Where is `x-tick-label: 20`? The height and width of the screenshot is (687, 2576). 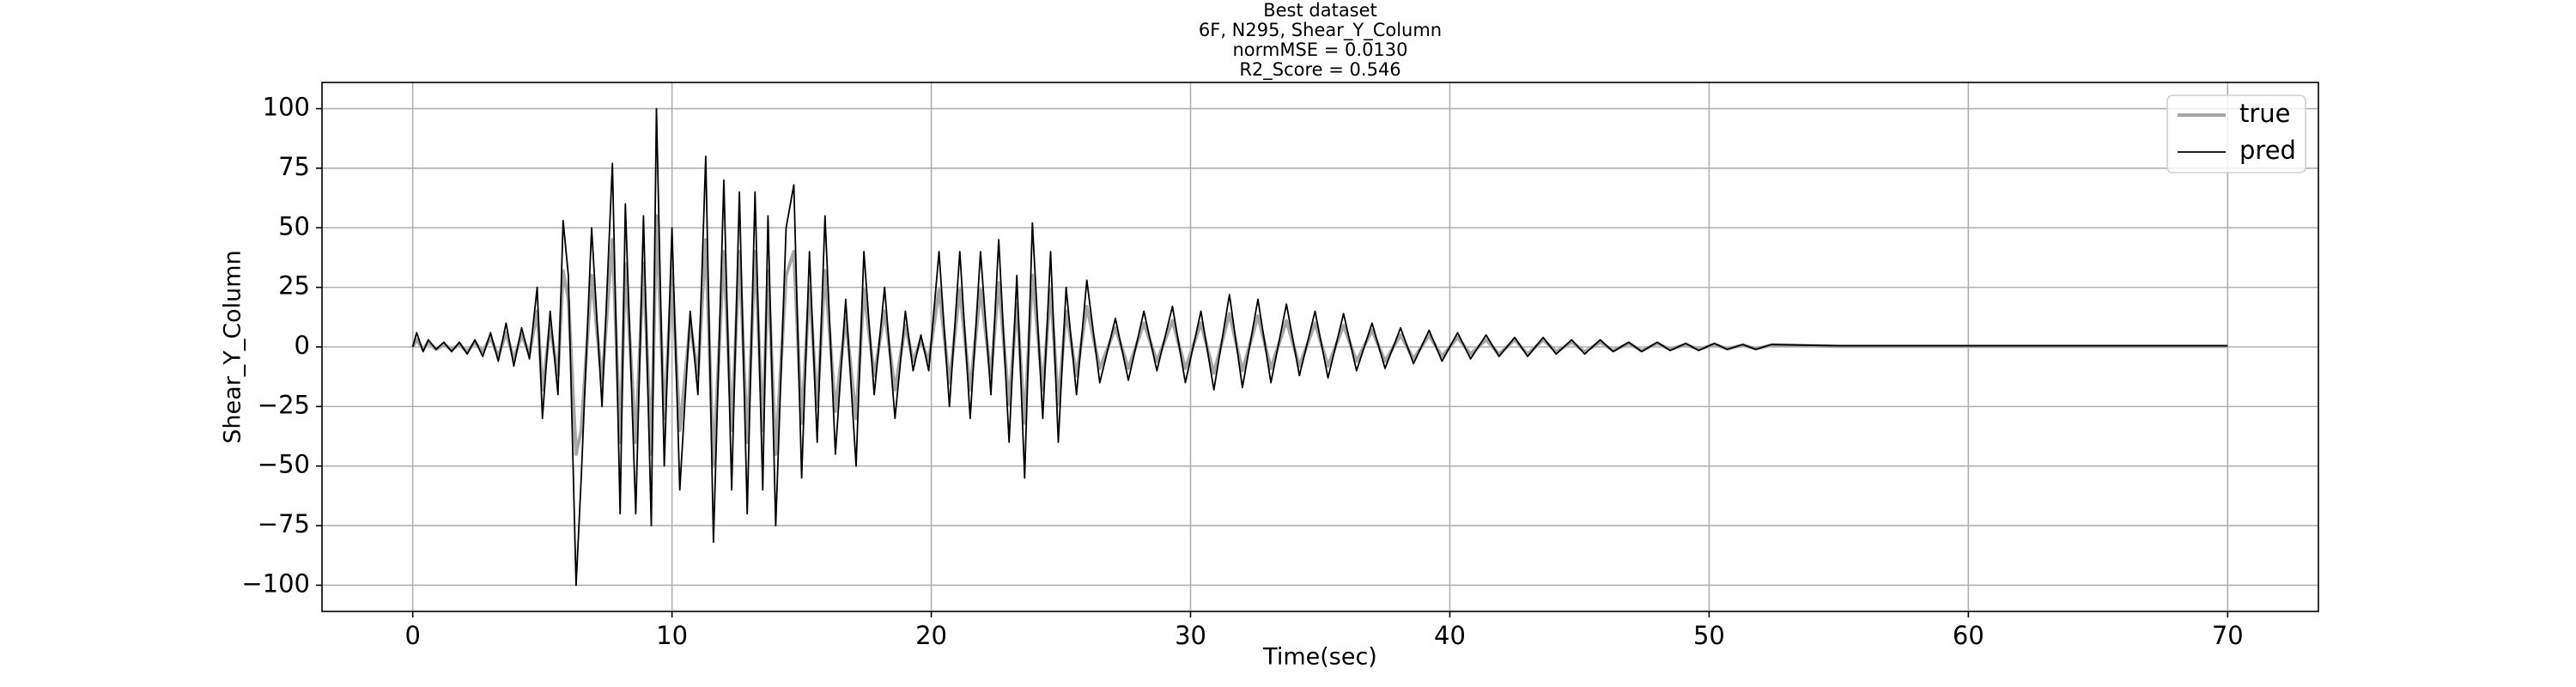 x-tick-label: 20 is located at coordinates (931, 635).